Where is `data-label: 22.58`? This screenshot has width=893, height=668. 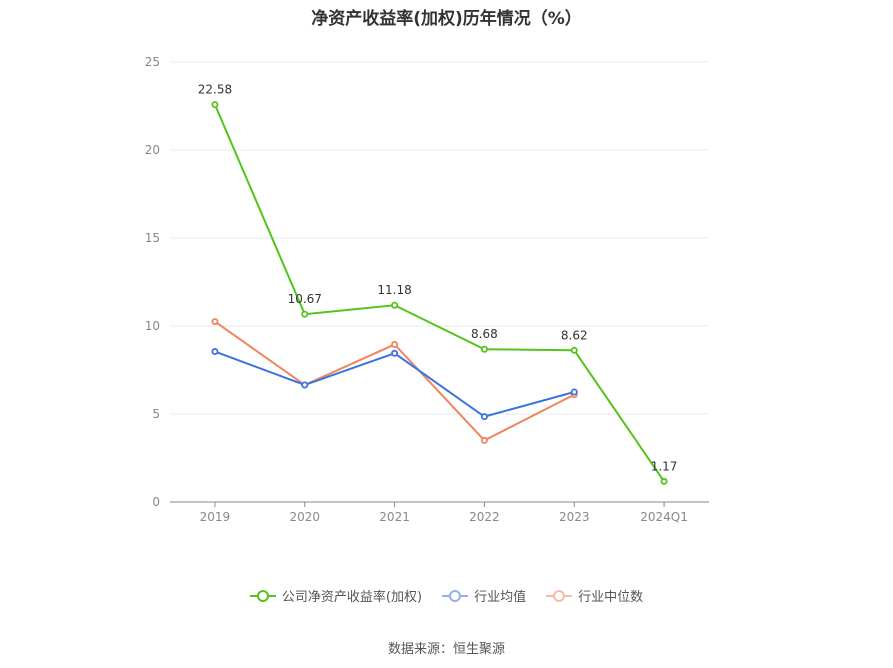
data-label: 22.58 is located at coordinates (215, 90).